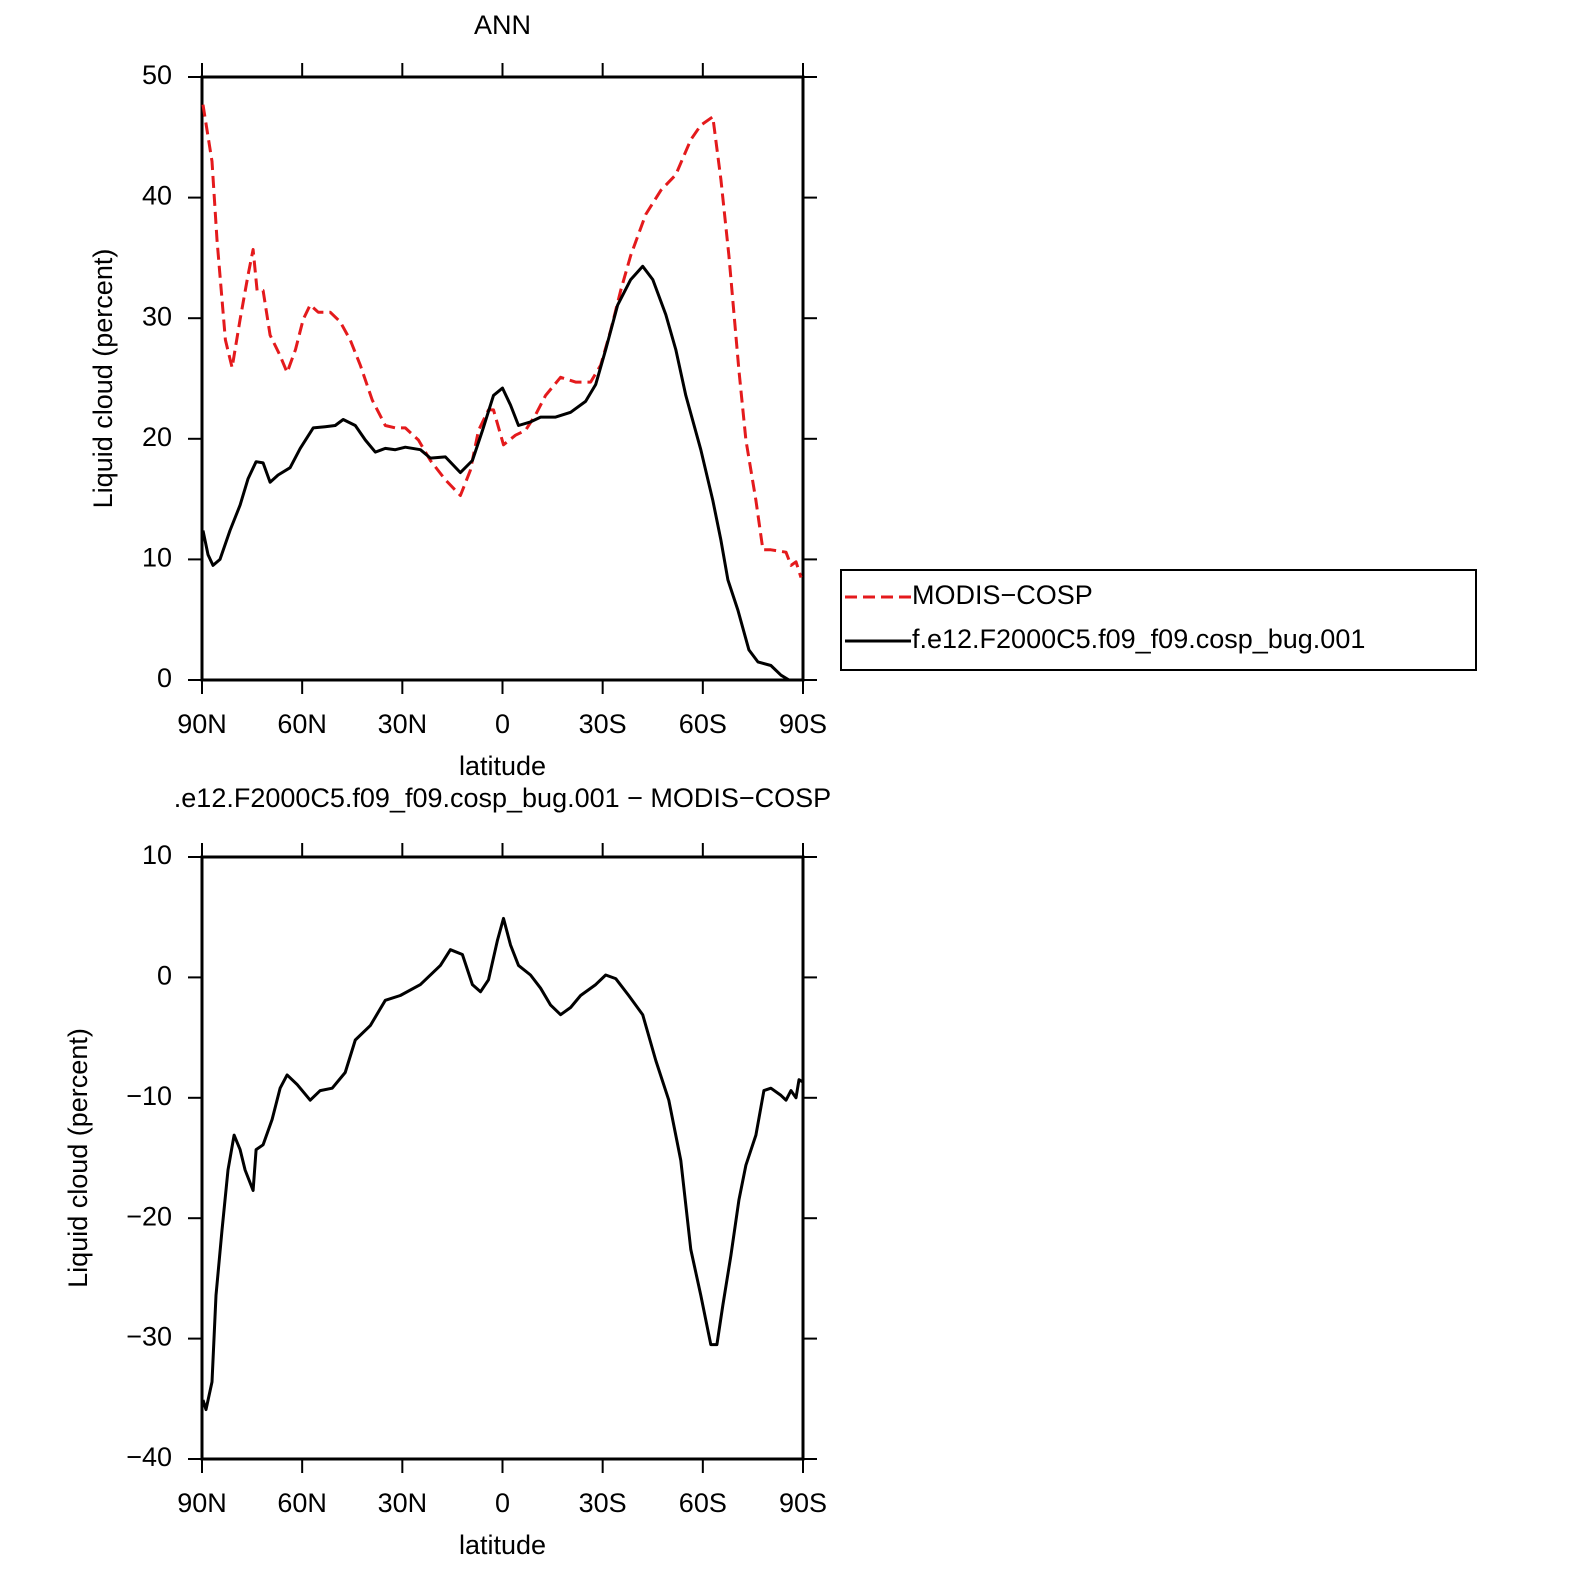 The height and width of the screenshot is (1585, 1583). I want to click on y-tick-label: −30, so click(149, 1337).